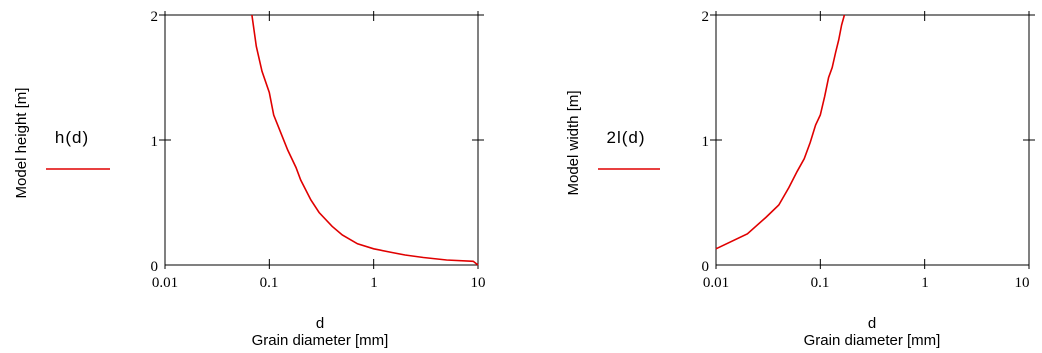 The width and height of the screenshot is (1042, 353). I want to click on y-axis-label: Model height [m], so click(21, 143).